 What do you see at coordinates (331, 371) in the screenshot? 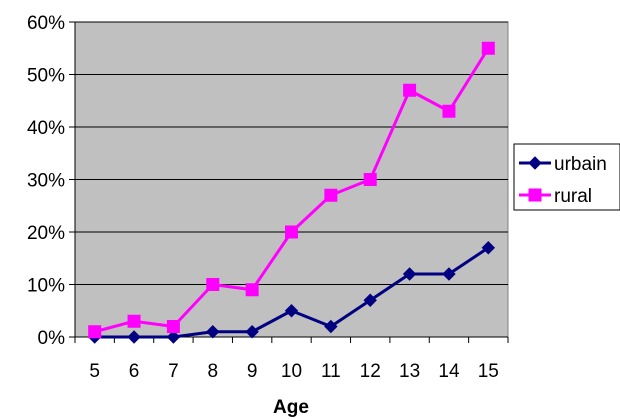
I see `x-tick-label: 11` at bounding box center [331, 371].